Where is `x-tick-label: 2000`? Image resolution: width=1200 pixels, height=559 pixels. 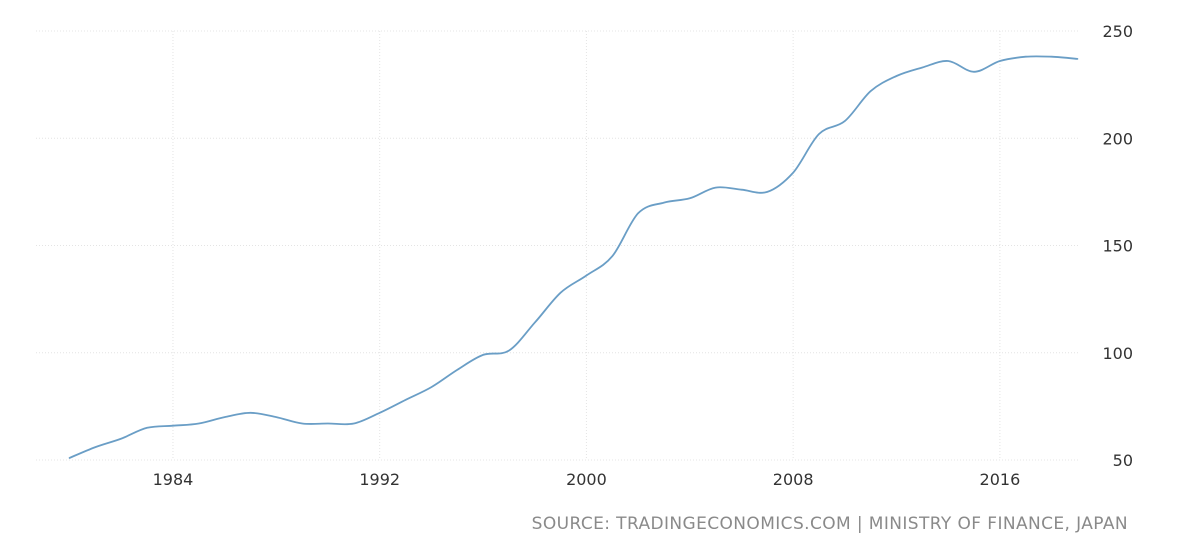 x-tick-label: 2000 is located at coordinates (586, 479).